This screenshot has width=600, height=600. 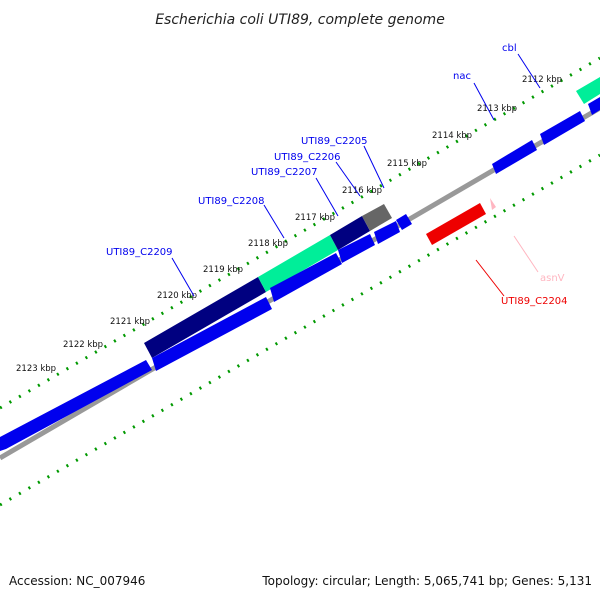 I want to click on gene-label-c2209: UTI89_C2209, so click(x=139, y=252).